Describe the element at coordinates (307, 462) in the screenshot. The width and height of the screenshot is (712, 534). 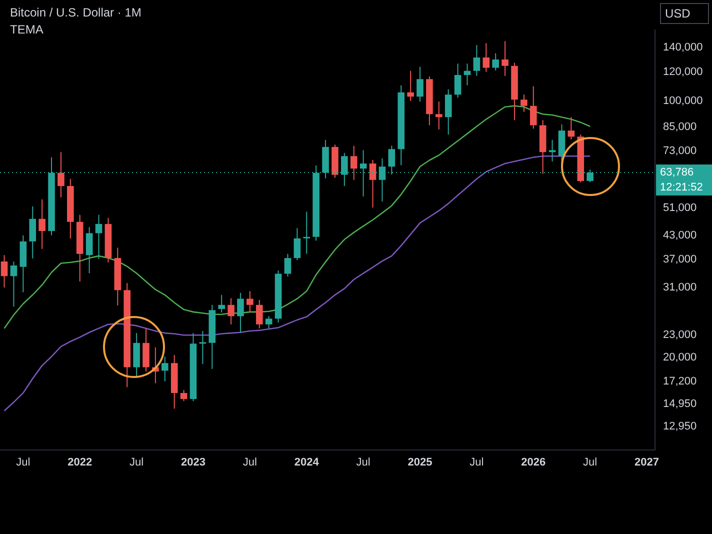
I see `x-tick-label: 2024` at that location.